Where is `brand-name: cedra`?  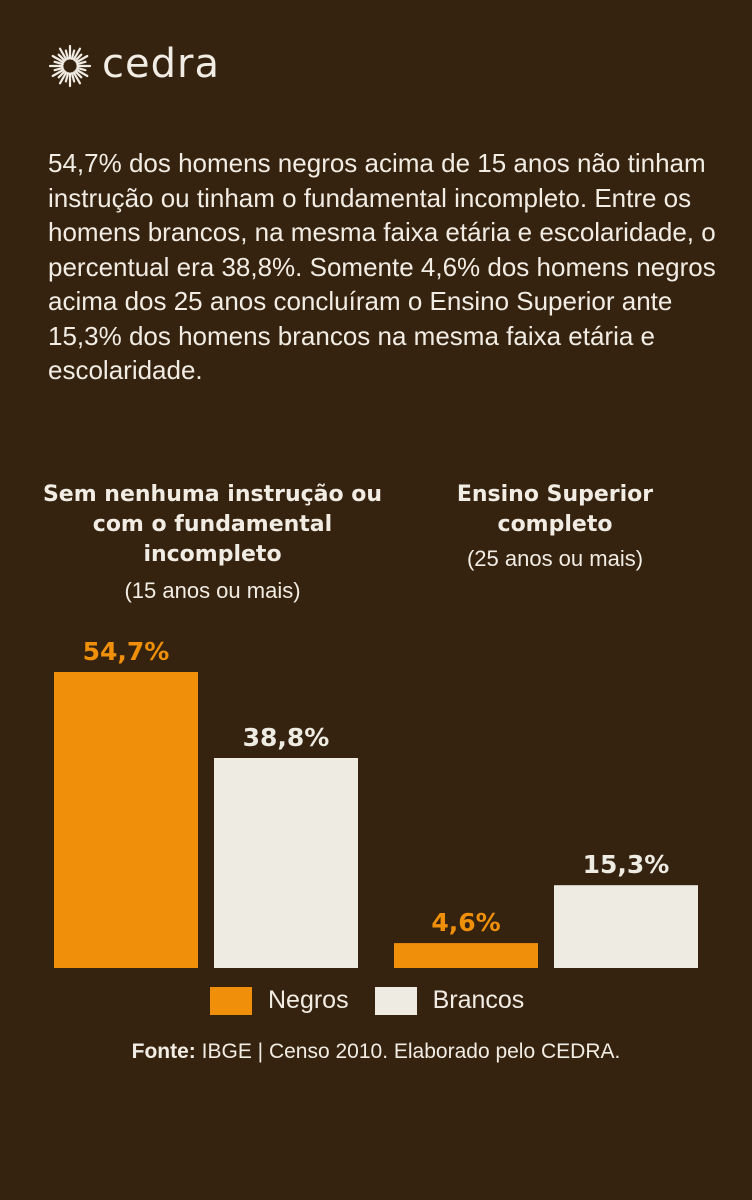 brand-name: cedra is located at coordinates (161, 64).